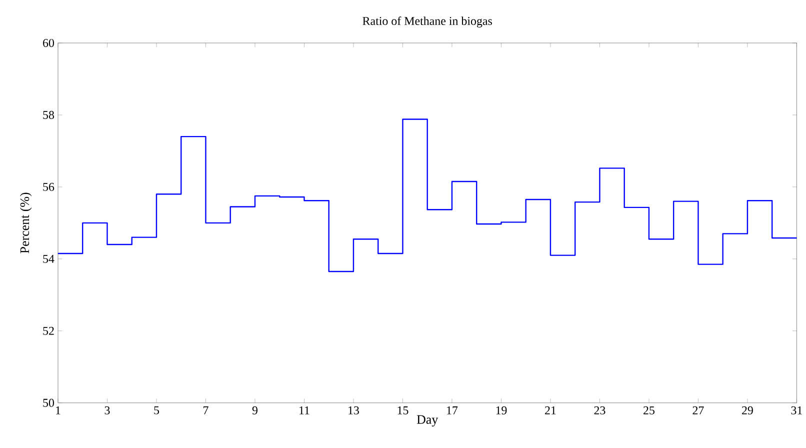 This screenshot has width=806, height=448. What do you see at coordinates (550, 410) in the screenshot?
I see `x-tick-label: 21` at bounding box center [550, 410].